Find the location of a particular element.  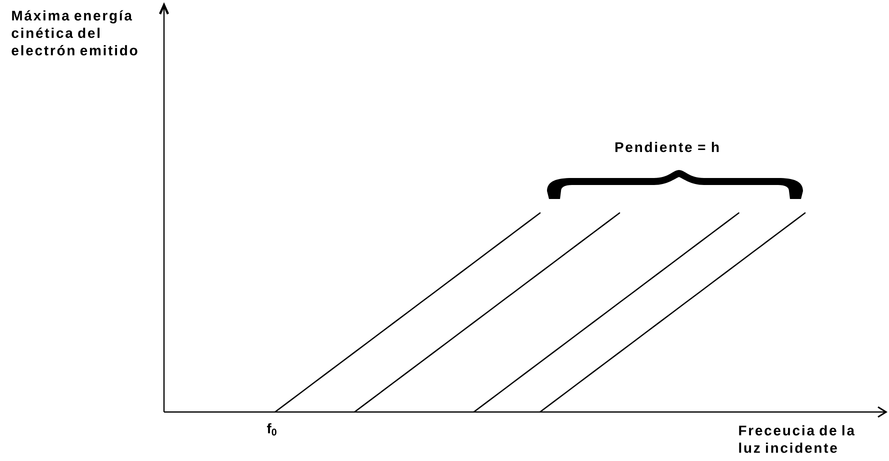

x-axis-title: Freceucia de la luz incidente is located at coordinates (797, 439).